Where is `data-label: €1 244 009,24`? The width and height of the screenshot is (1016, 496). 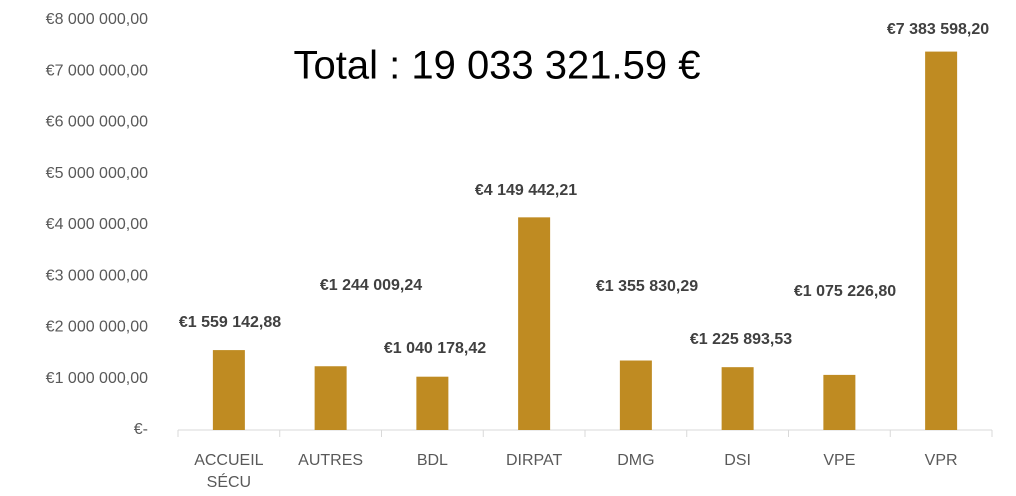 data-label: €1 244 009,24 is located at coordinates (371, 285).